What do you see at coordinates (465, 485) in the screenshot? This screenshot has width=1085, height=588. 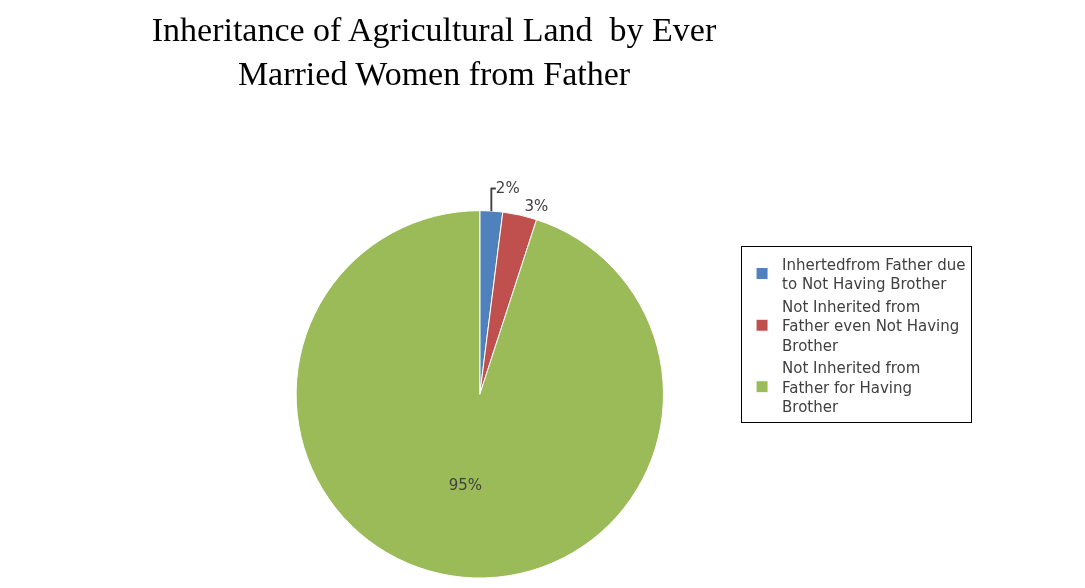 I see `data-label: 95%` at bounding box center [465, 485].